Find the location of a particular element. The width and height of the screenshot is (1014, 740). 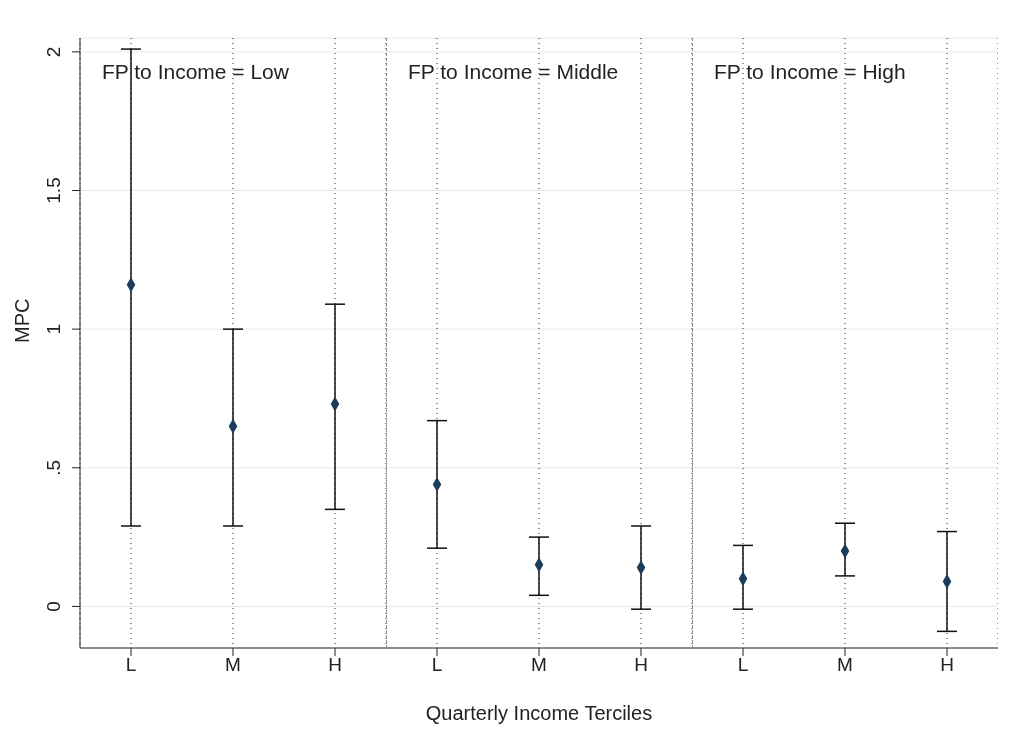

text: FP to Income = Low is located at coordinates (195, 72).